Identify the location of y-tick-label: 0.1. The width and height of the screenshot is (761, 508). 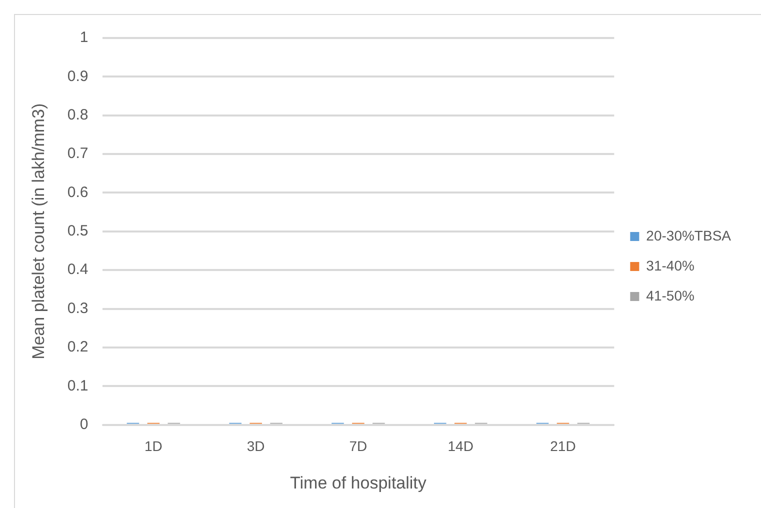
(77, 385).